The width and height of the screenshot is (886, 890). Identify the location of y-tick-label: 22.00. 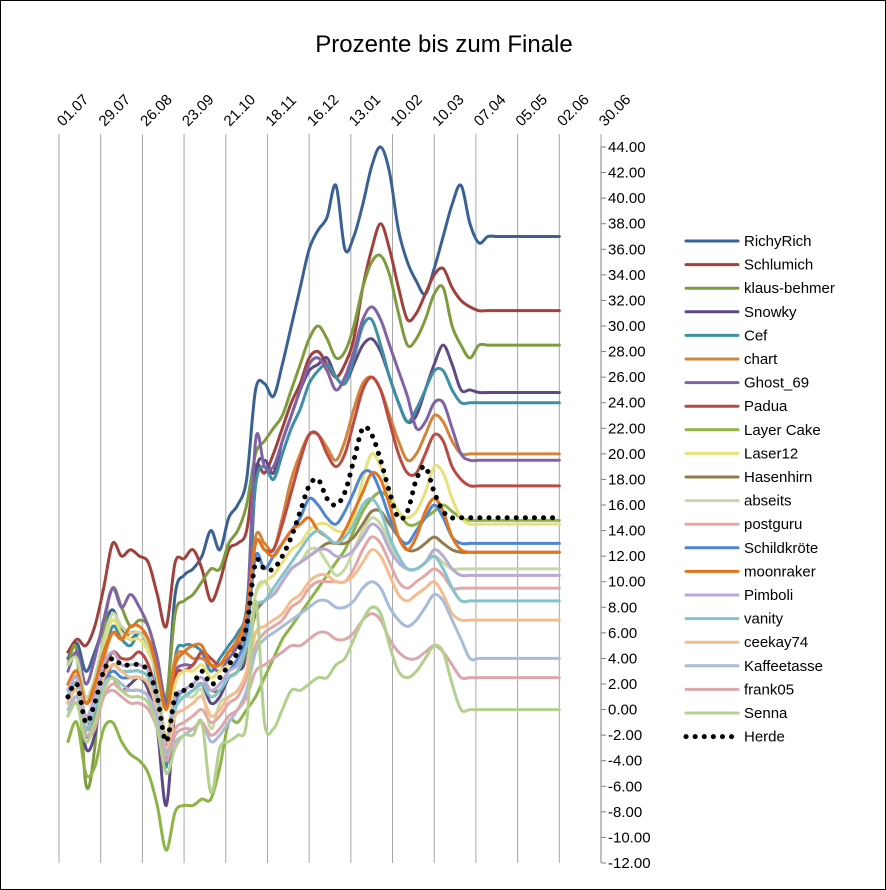
(627, 428).